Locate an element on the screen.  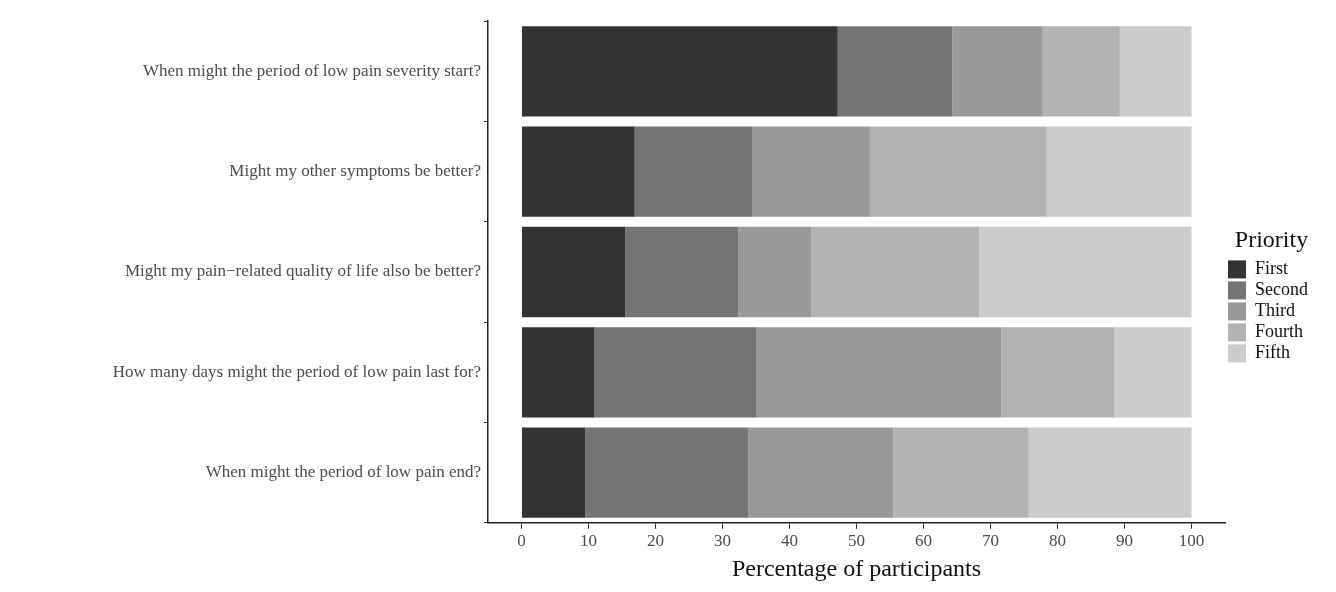
x-tick-label: 90 is located at coordinates (1125, 541).